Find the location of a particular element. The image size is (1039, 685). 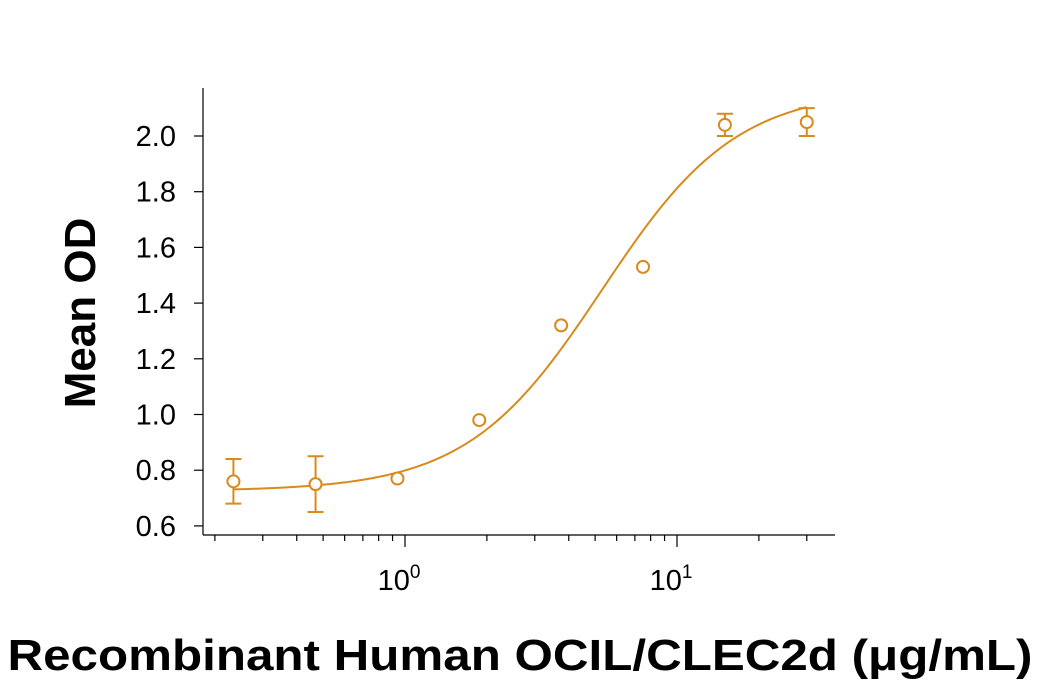

y-tick-label: 2.0 is located at coordinates (156, 137).